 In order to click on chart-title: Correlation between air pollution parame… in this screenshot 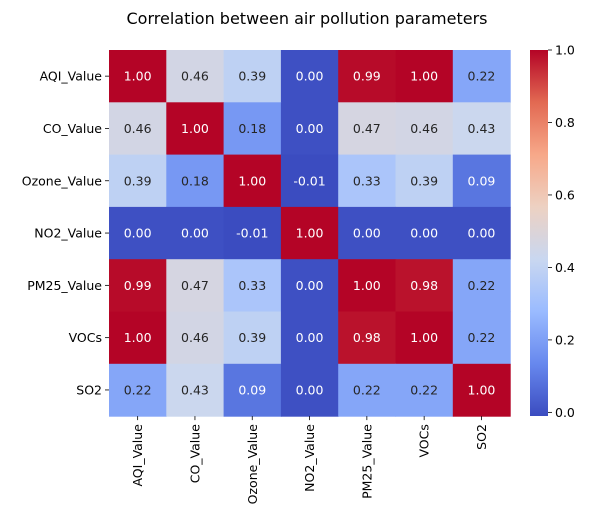, I will do `click(306, 18)`.